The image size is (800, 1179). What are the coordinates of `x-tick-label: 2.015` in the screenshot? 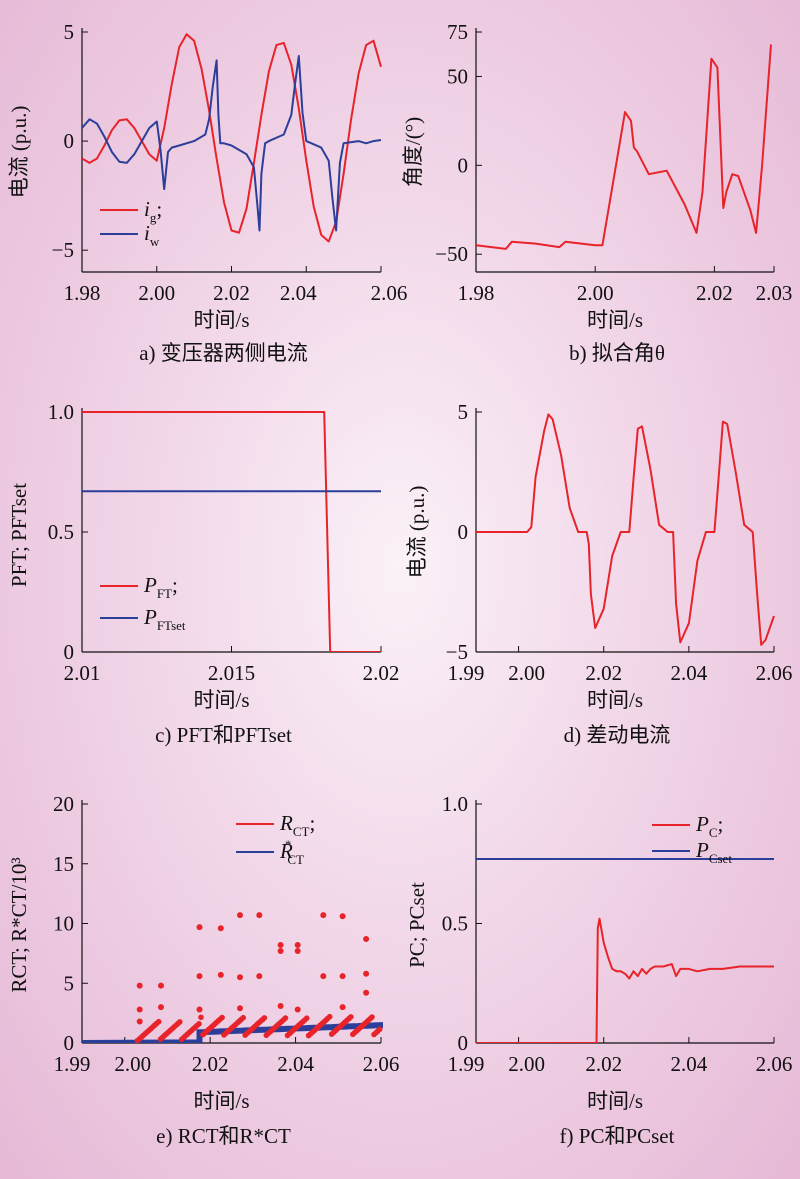 It's located at (231, 673).